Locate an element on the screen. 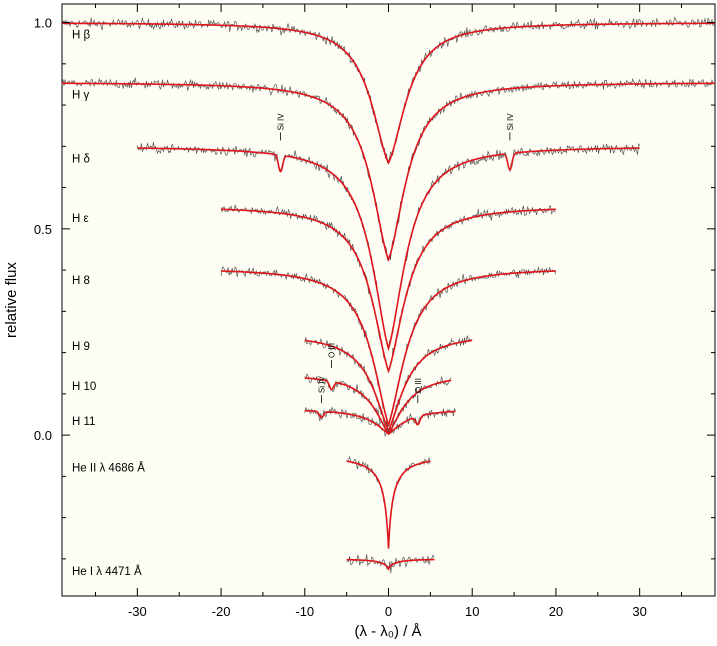 This screenshot has height=646, width=717. x-tick-label: -30 is located at coordinates (137, 611).